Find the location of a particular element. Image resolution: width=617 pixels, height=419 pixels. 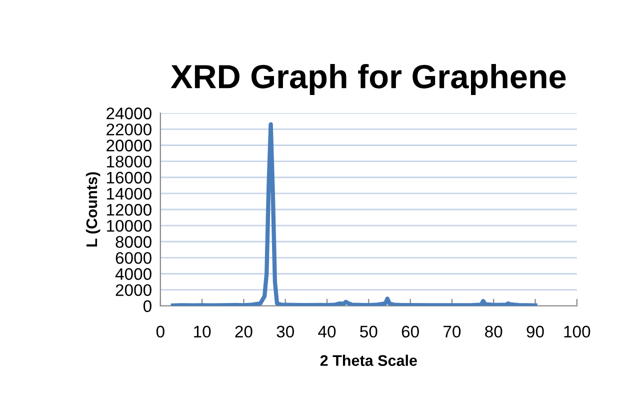

x-tick-label: 70 is located at coordinates (452, 332).